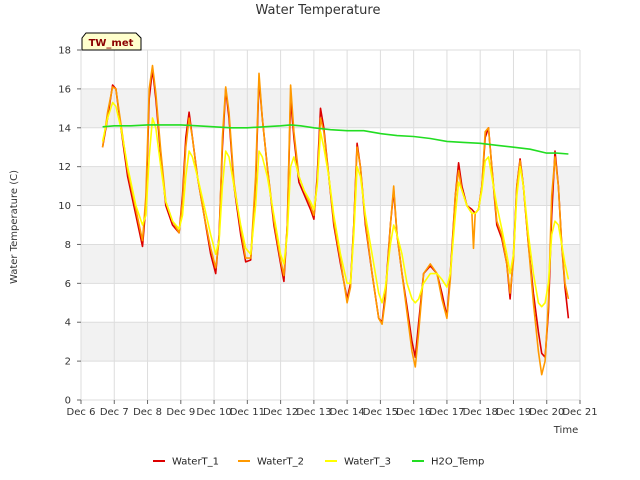 This screenshot has height=480, width=640. I want to click on legend-item-watert-3: WaterT_3, so click(358, 462).